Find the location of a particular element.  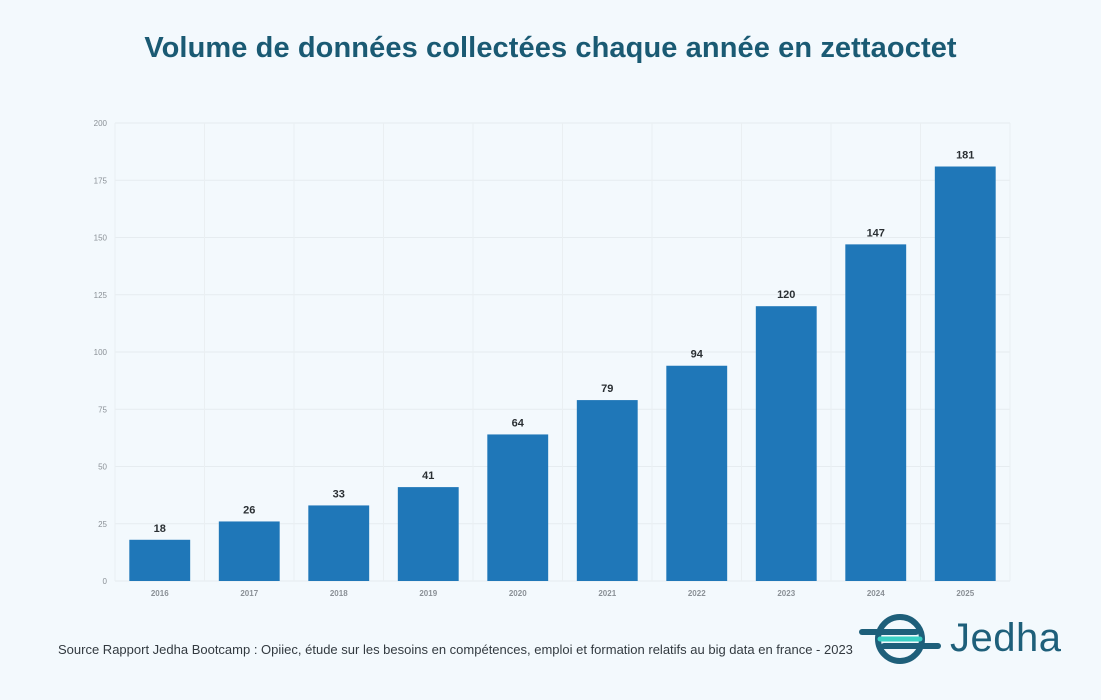

jedha-logo: Jedha is located at coordinates (963, 640).